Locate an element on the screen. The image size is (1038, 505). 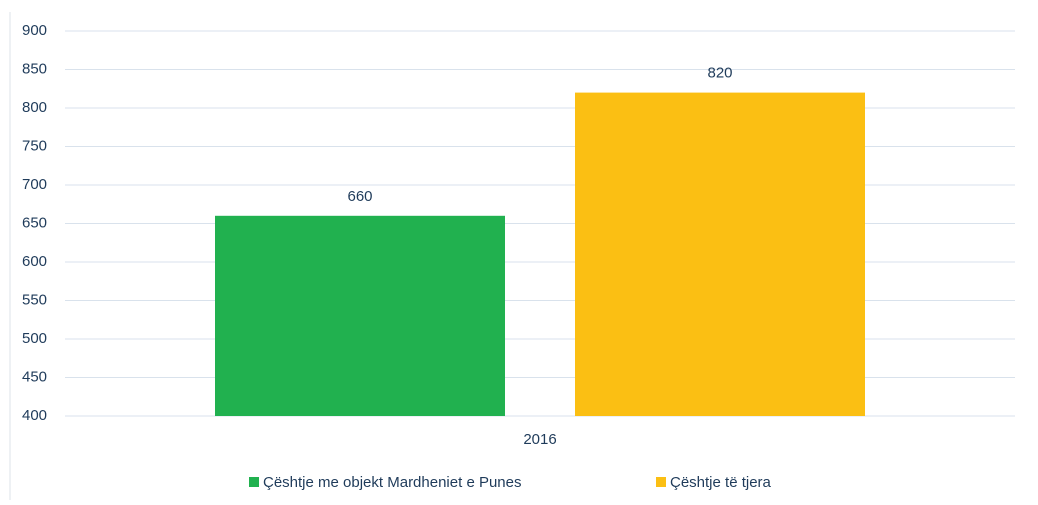
x-tick-label: 2016 is located at coordinates (539, 439).